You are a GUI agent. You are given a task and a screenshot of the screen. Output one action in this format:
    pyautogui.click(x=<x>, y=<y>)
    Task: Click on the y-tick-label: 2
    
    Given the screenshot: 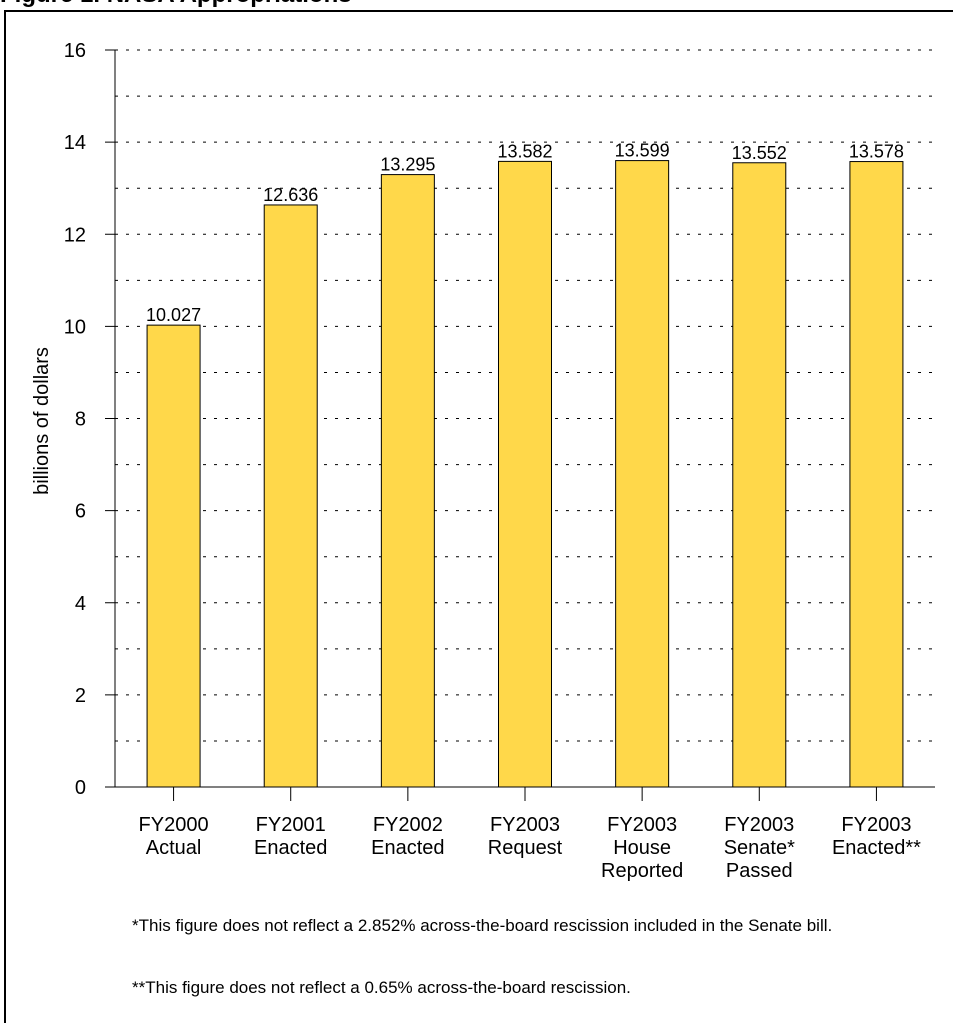 What is the action you would take?
    pyautogui.click(x=80, y=696)
    